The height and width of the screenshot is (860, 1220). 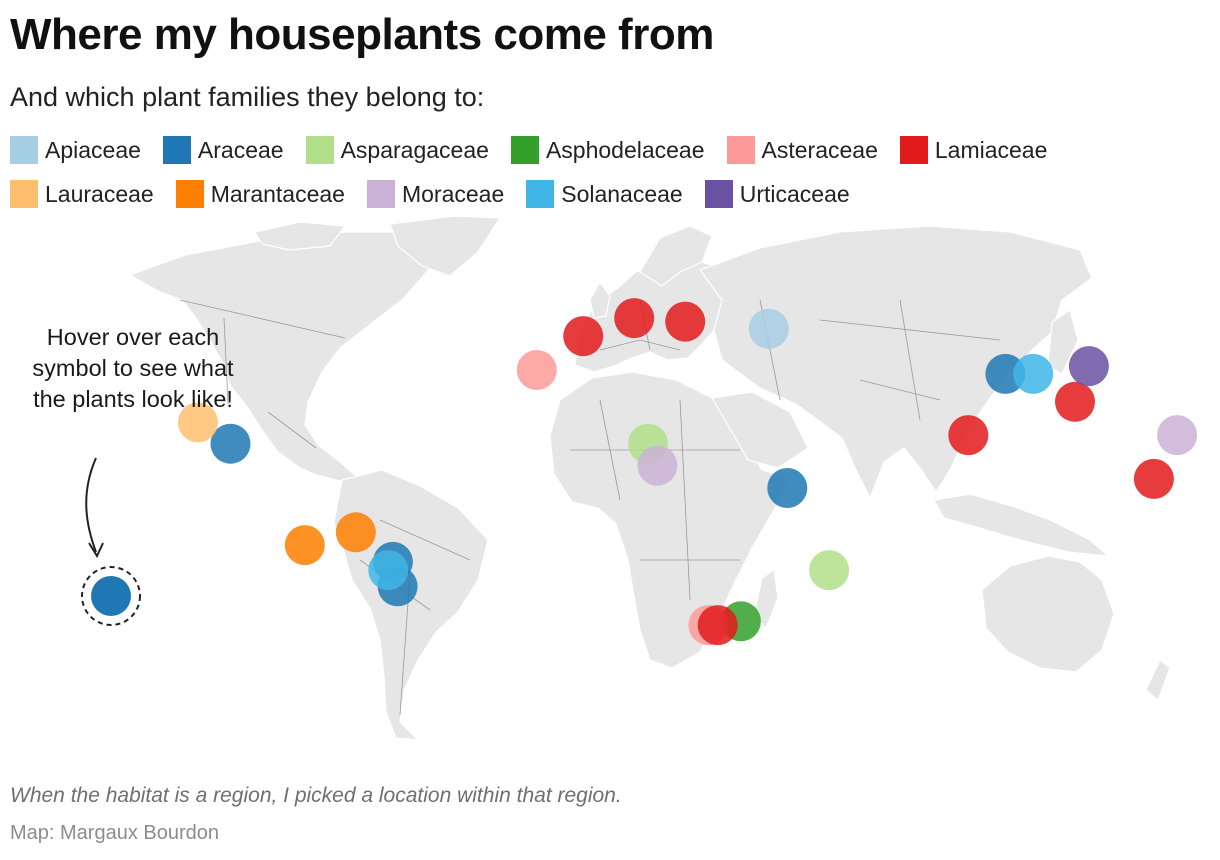 I want to click on legend-item-marantaceae: Marantaceae, so click(x=260, y=194).